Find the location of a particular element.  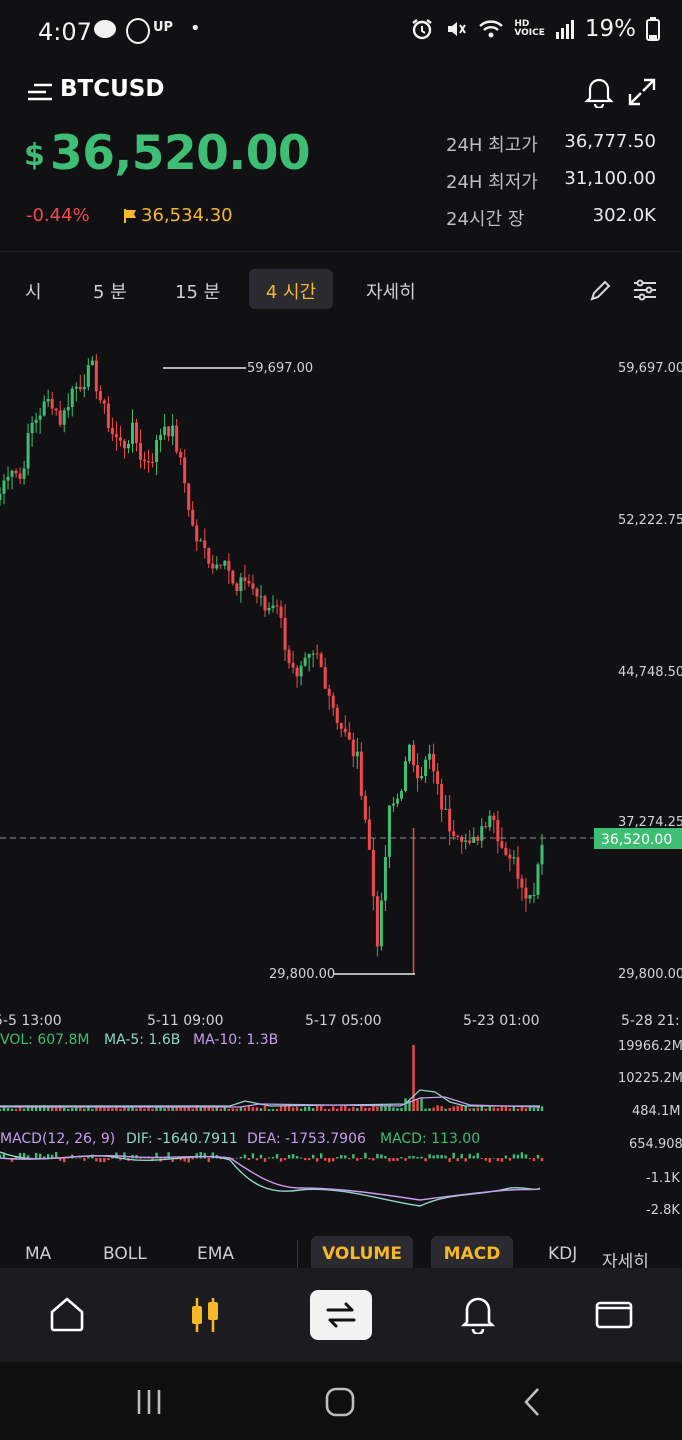

tab-timeframe-4h: 4 시간 is located at coordinates (291, 289).